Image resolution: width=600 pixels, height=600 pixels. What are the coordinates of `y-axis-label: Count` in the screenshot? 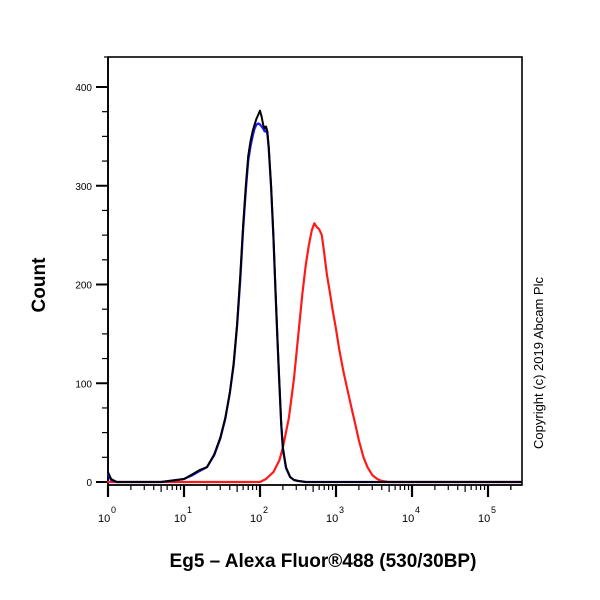 It's located at (39, 285).